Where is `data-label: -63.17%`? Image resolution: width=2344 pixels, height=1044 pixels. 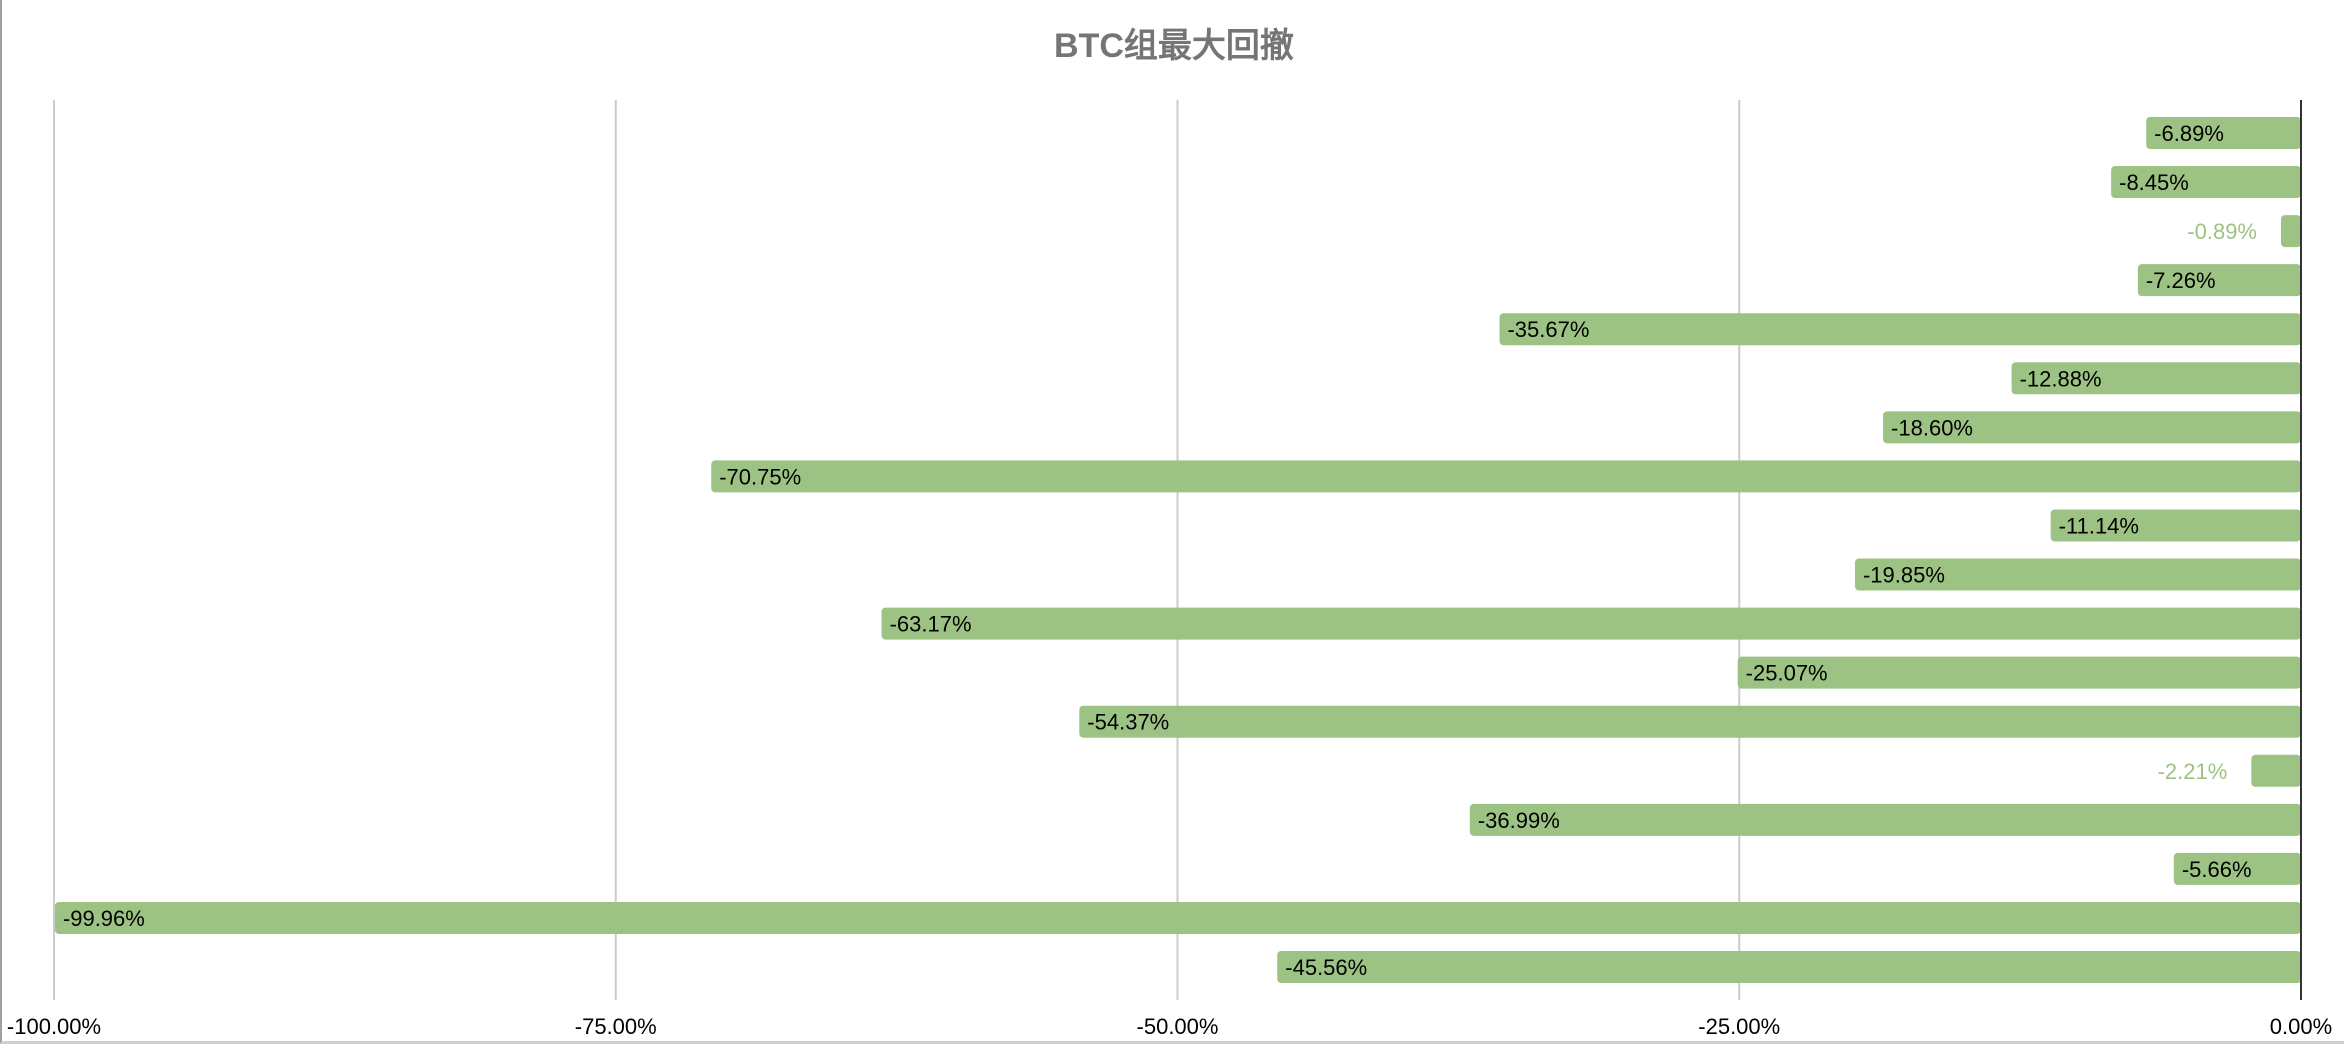
data-label: -63.17% is located at coordinates (931, 624).